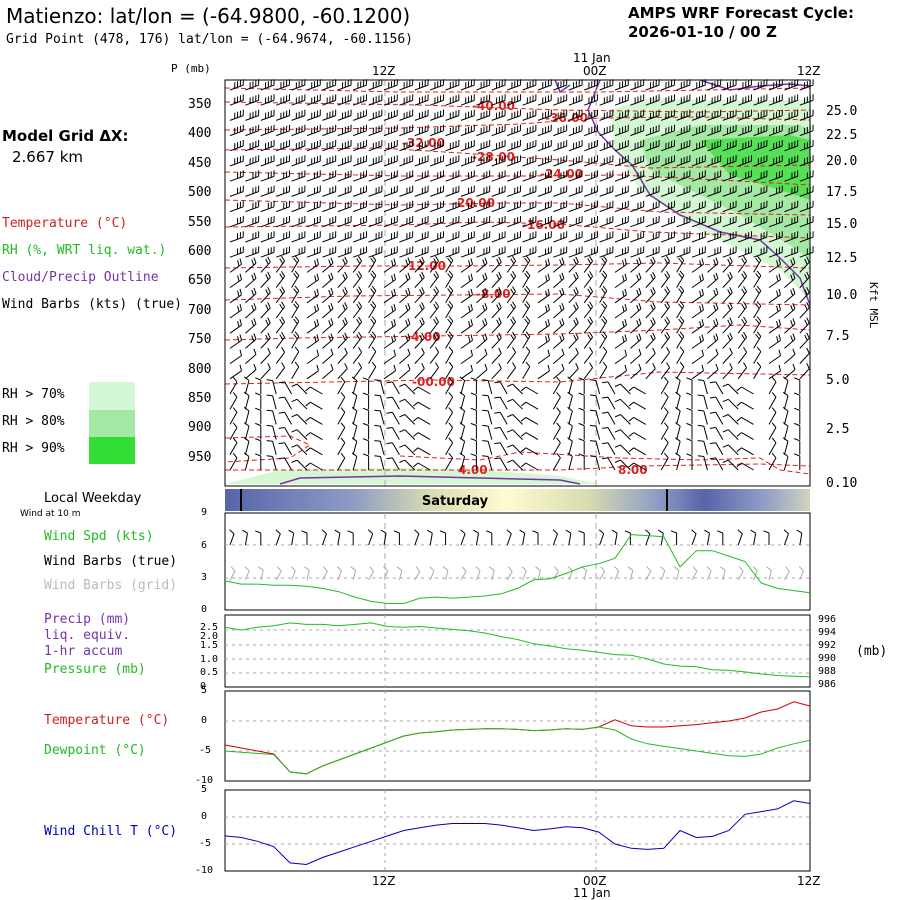 The width and height of the screenshot is (900, 900). I want to click on wind-ytick: 9, so click(204, 512).